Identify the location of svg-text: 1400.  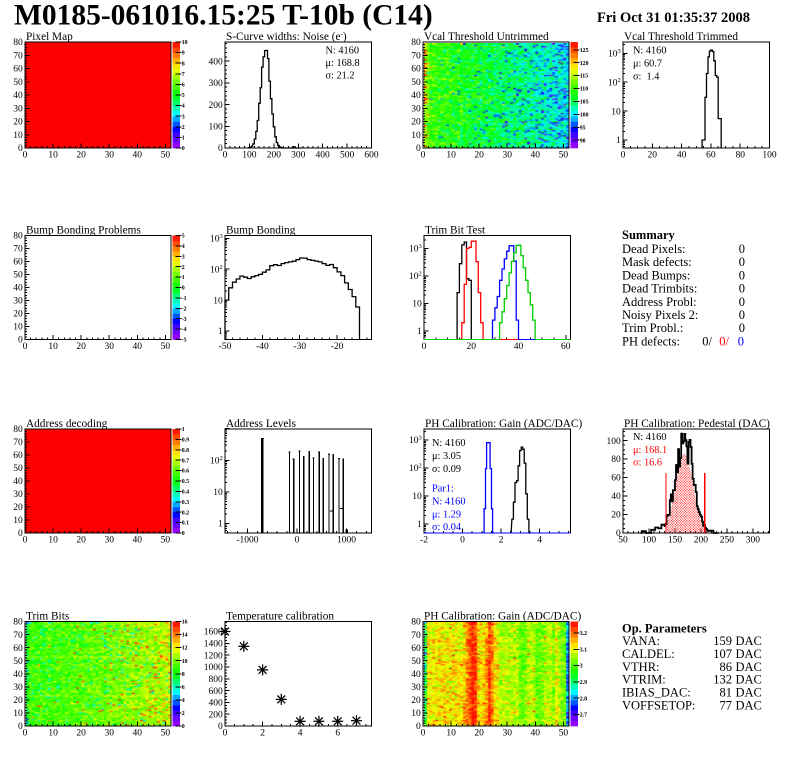
(213, 645).